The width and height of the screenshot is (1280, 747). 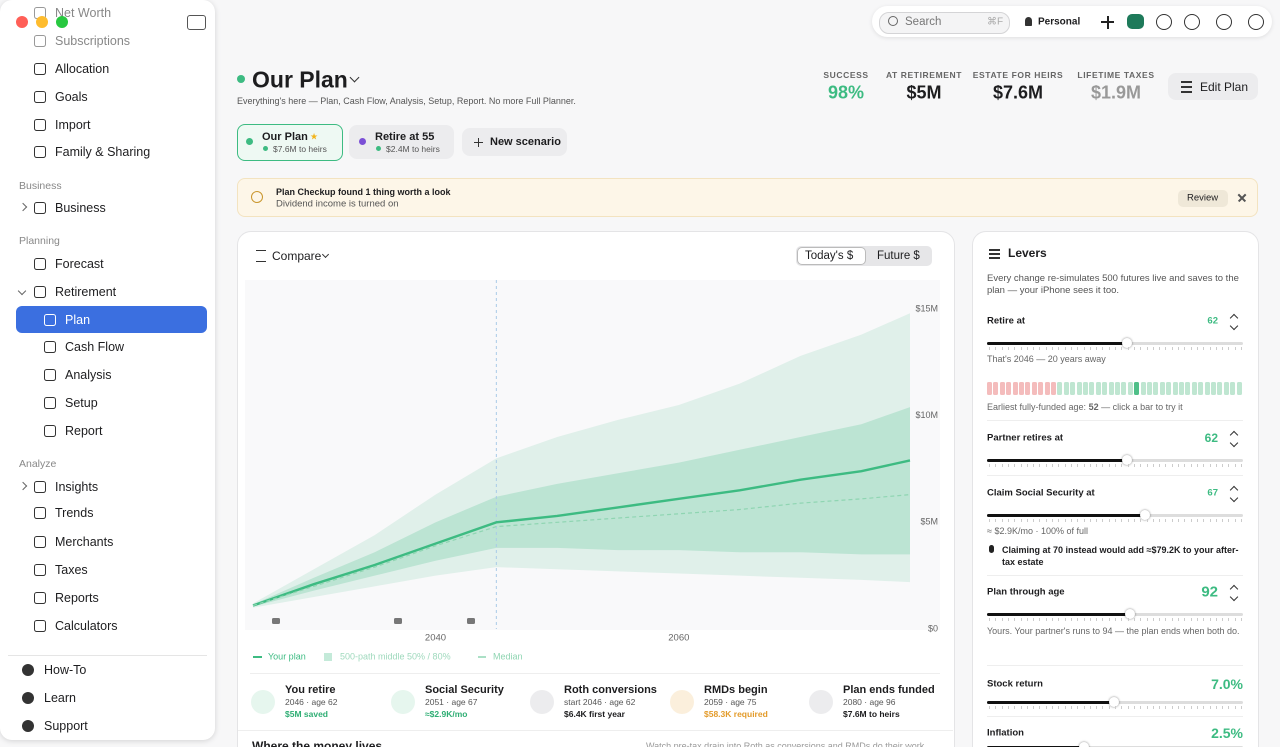 I want to click on nav-item: Setup, so click(x=81, y=403).